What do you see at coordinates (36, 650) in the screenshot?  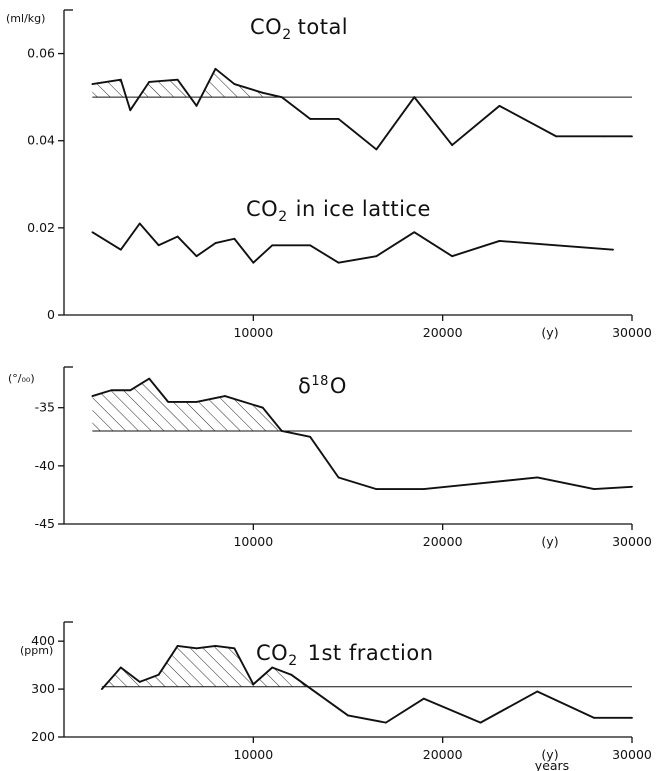 I see `y-unit-label-ppm: (ppm)` at bounding box center [36, 650].